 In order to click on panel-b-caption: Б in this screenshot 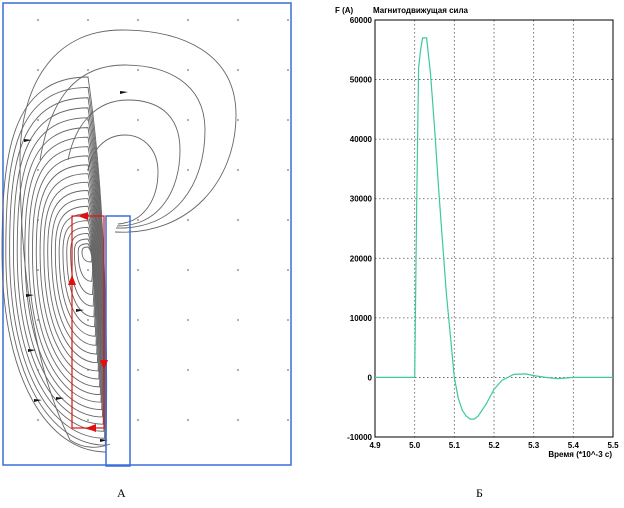, I will do `click(479, 493)`.